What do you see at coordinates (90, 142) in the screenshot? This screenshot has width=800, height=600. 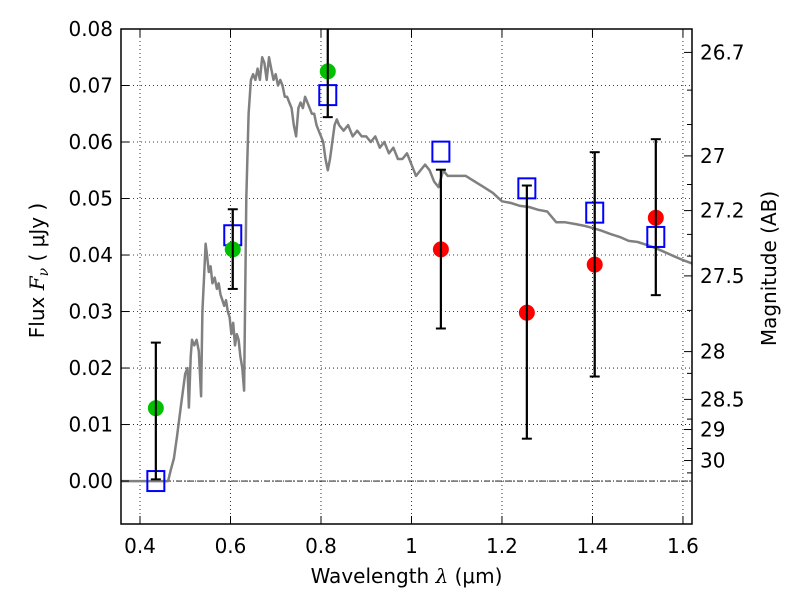 I see `y-tick-label: 0.06` at bounding box center [90, 142].